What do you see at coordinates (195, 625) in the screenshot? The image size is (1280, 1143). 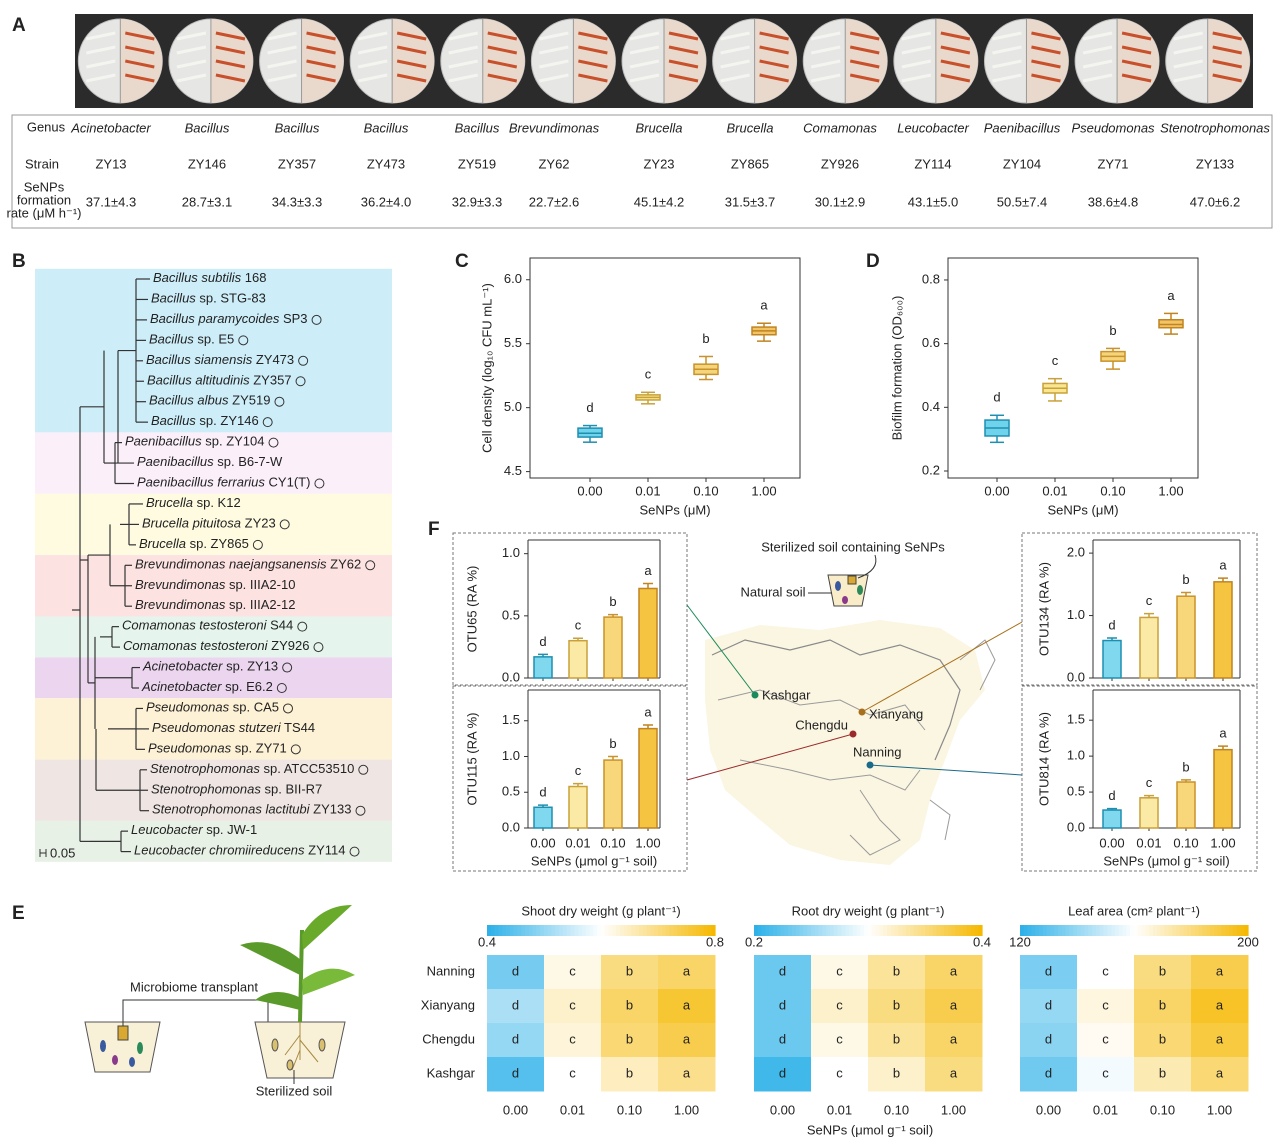 I see `taxon-italic: Comamonas testosteroni` at bounding box center [195, 625].